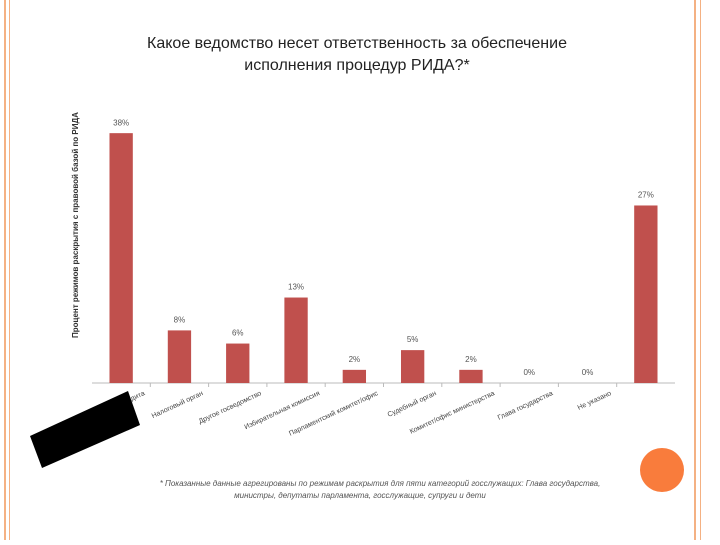  I want to click on border-right, so click(695, 270).